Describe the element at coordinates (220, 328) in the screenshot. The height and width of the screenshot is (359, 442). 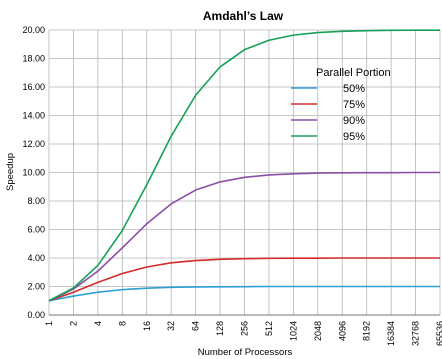
I see `x-tick-label: 128` at that location.